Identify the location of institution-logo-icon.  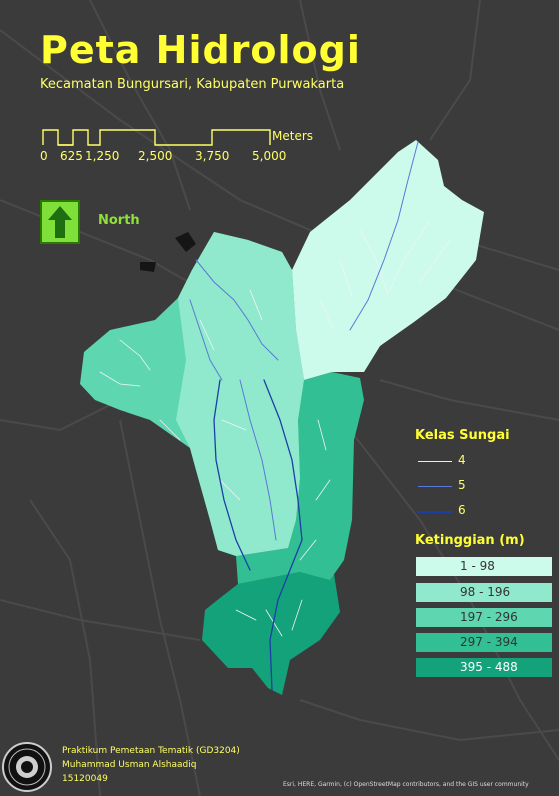
(27, 767).